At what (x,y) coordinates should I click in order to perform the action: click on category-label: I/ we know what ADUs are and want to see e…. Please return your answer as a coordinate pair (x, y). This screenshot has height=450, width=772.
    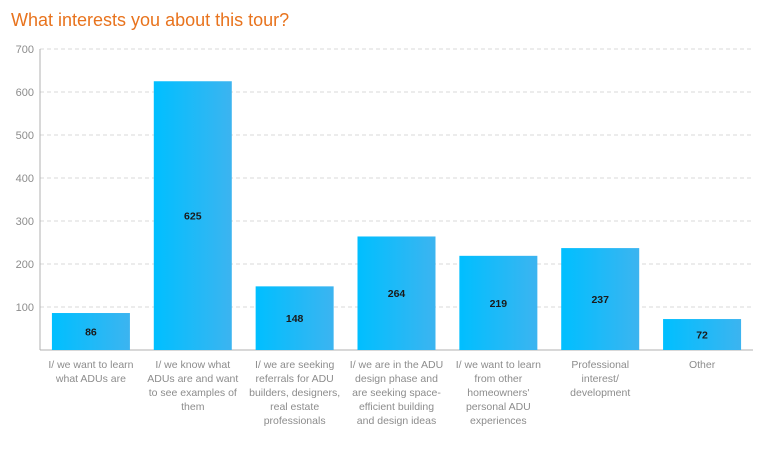
    Looking at the image, I should click on (192, 386).